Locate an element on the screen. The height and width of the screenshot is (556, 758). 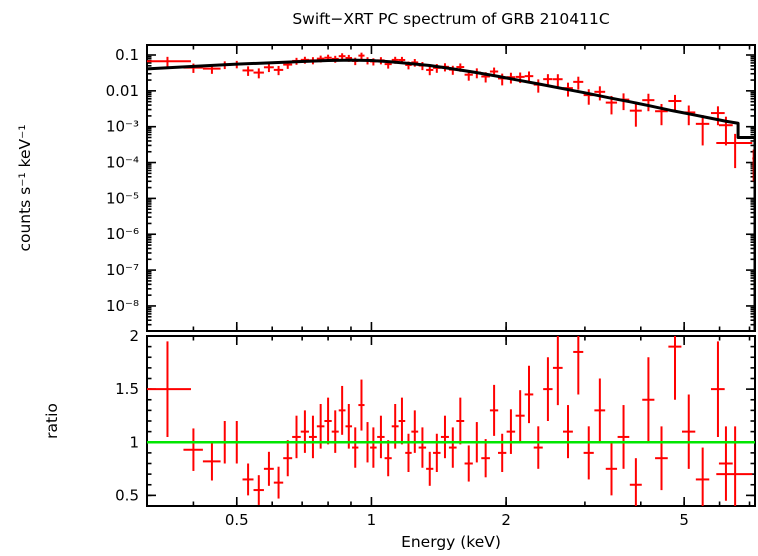
svg-text: 10⁻⁴ is located at coordinates (122, 163).